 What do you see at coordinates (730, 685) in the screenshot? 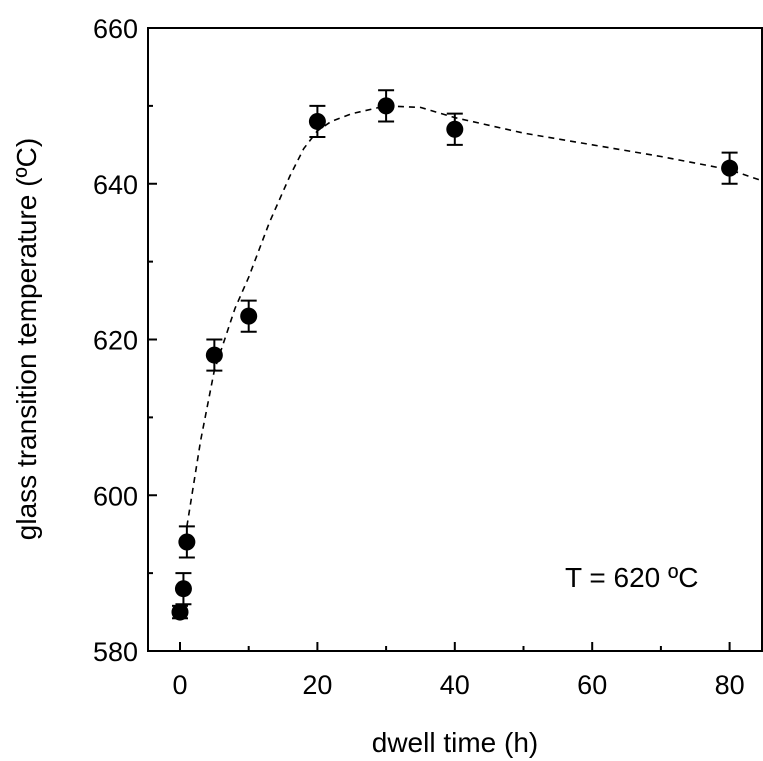
I see `x-tick-label: 80` at bounding box center [730, 685].